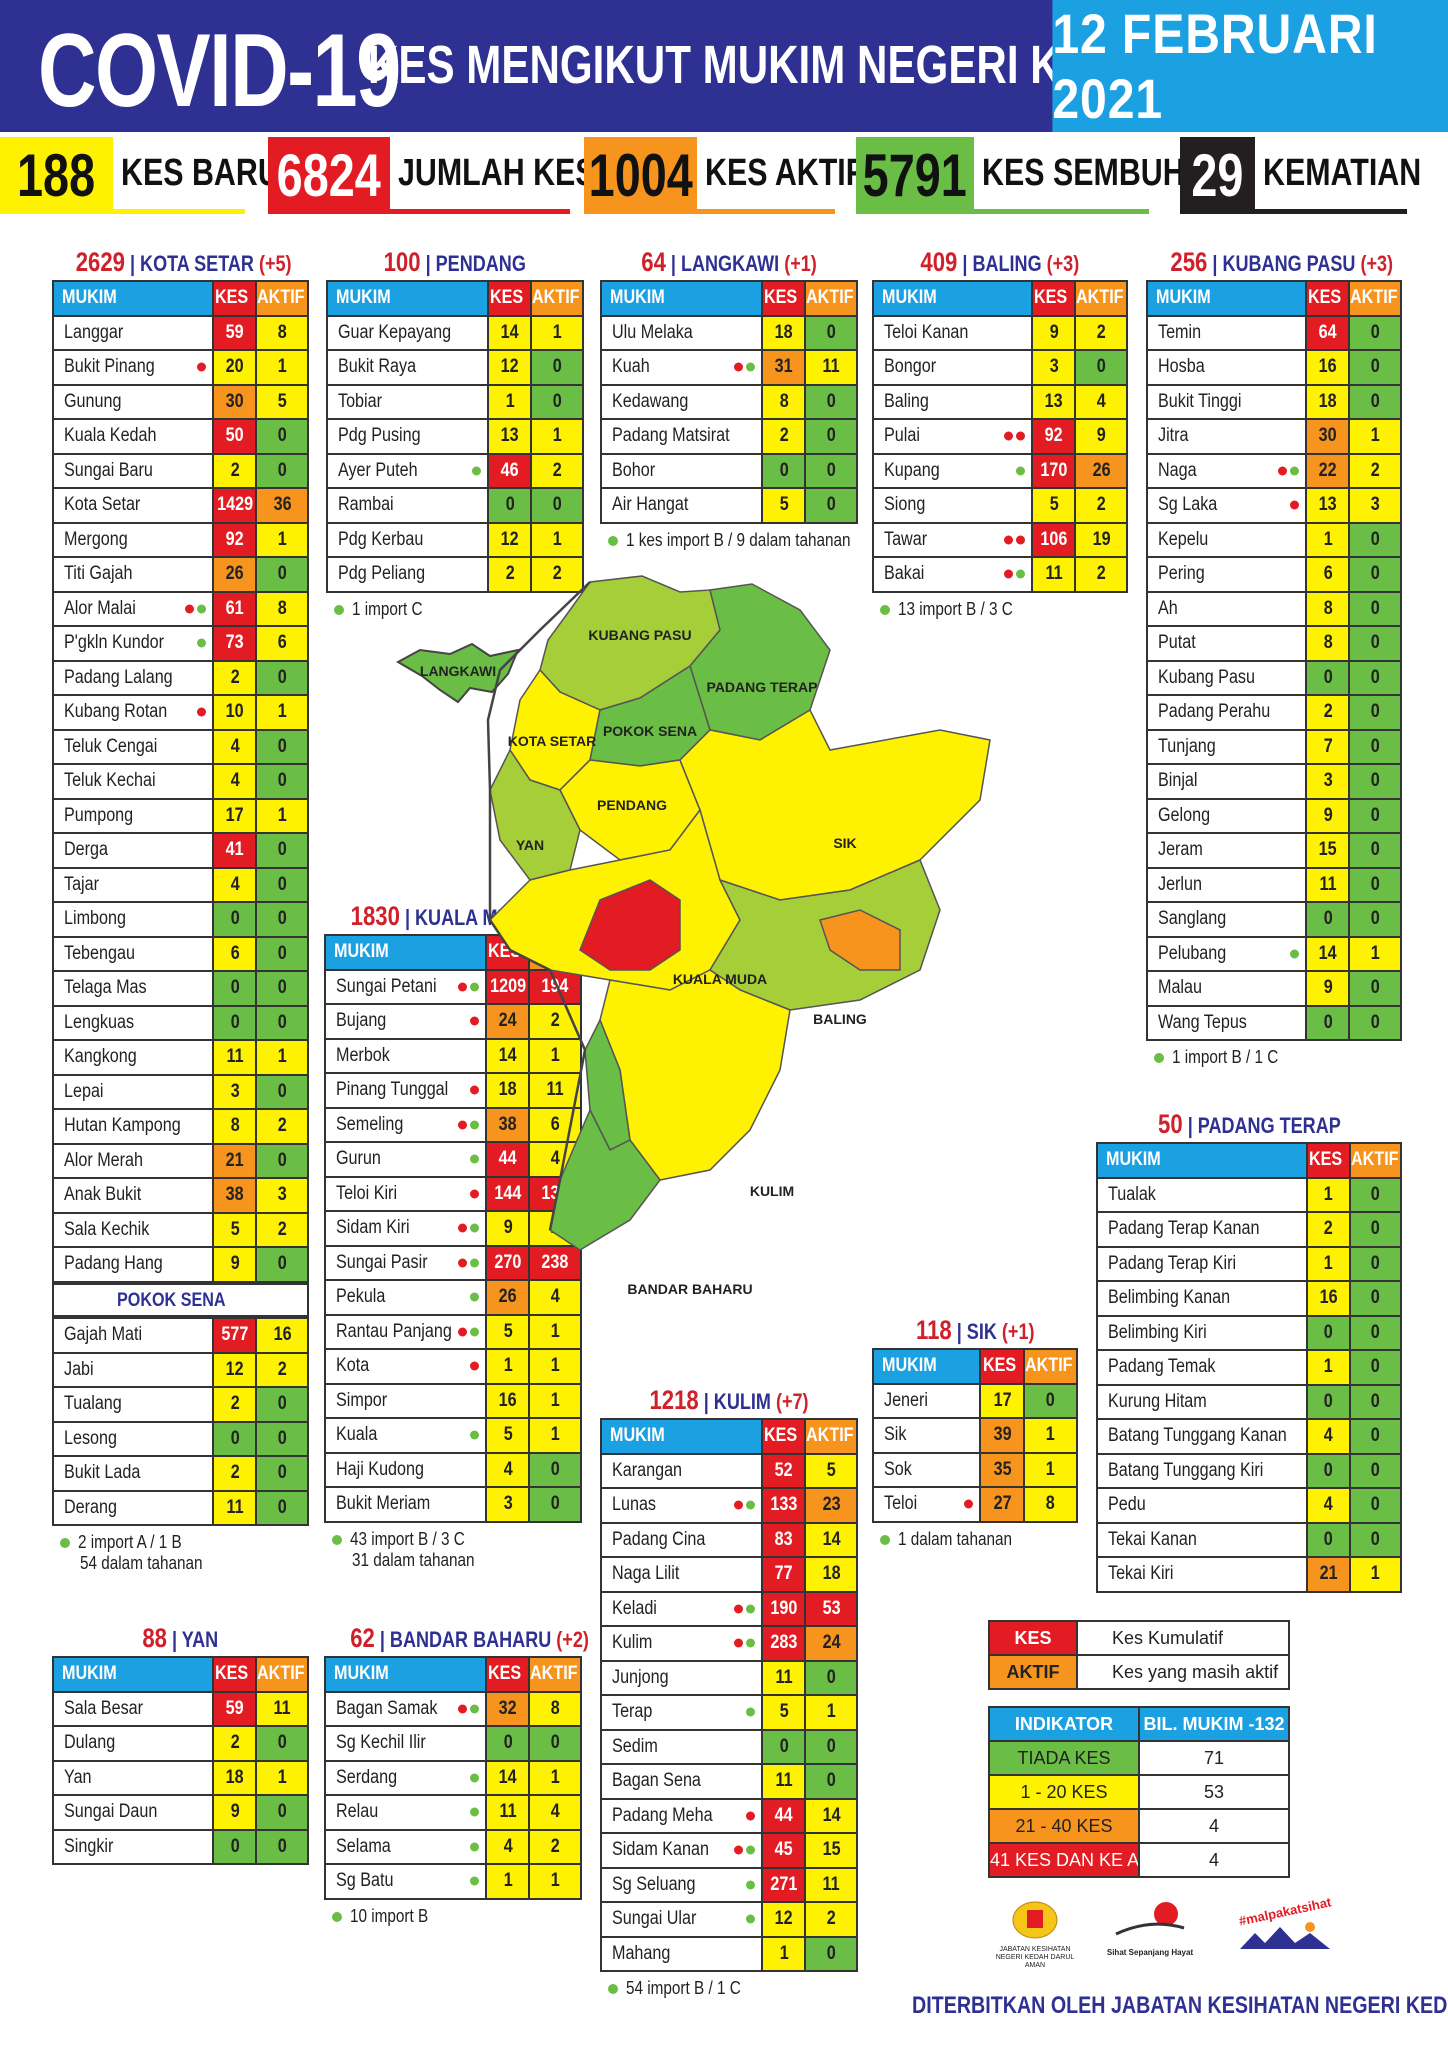 The image size is (1448, 2048). I want to click on mukim-row-tunjang: Tunjang 7 0, so click(1273, 746).